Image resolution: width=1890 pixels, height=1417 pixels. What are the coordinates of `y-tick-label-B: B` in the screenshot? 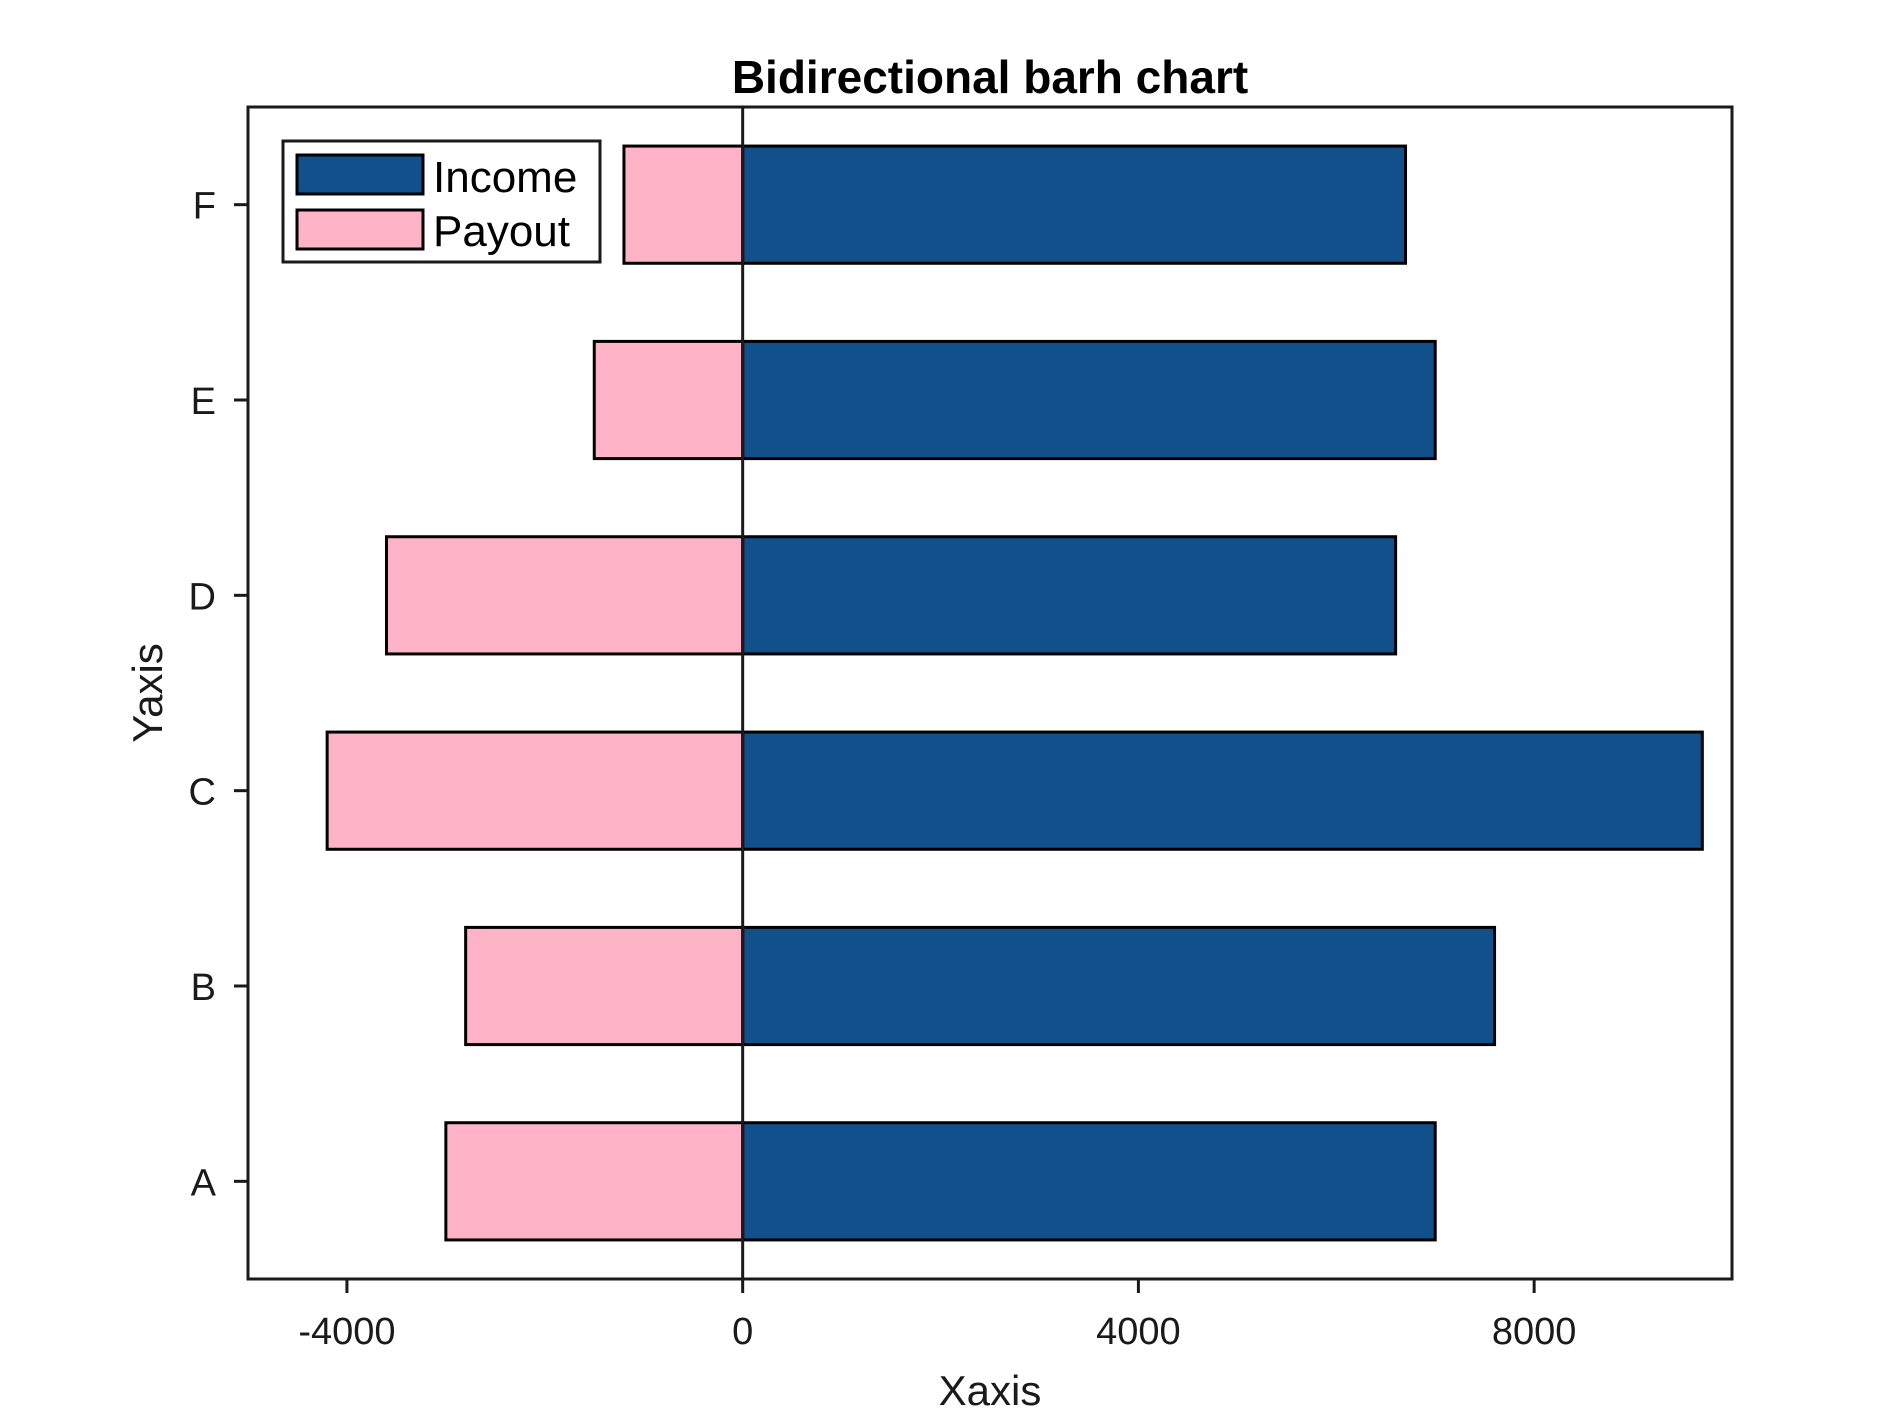 It's located at (203, 988).